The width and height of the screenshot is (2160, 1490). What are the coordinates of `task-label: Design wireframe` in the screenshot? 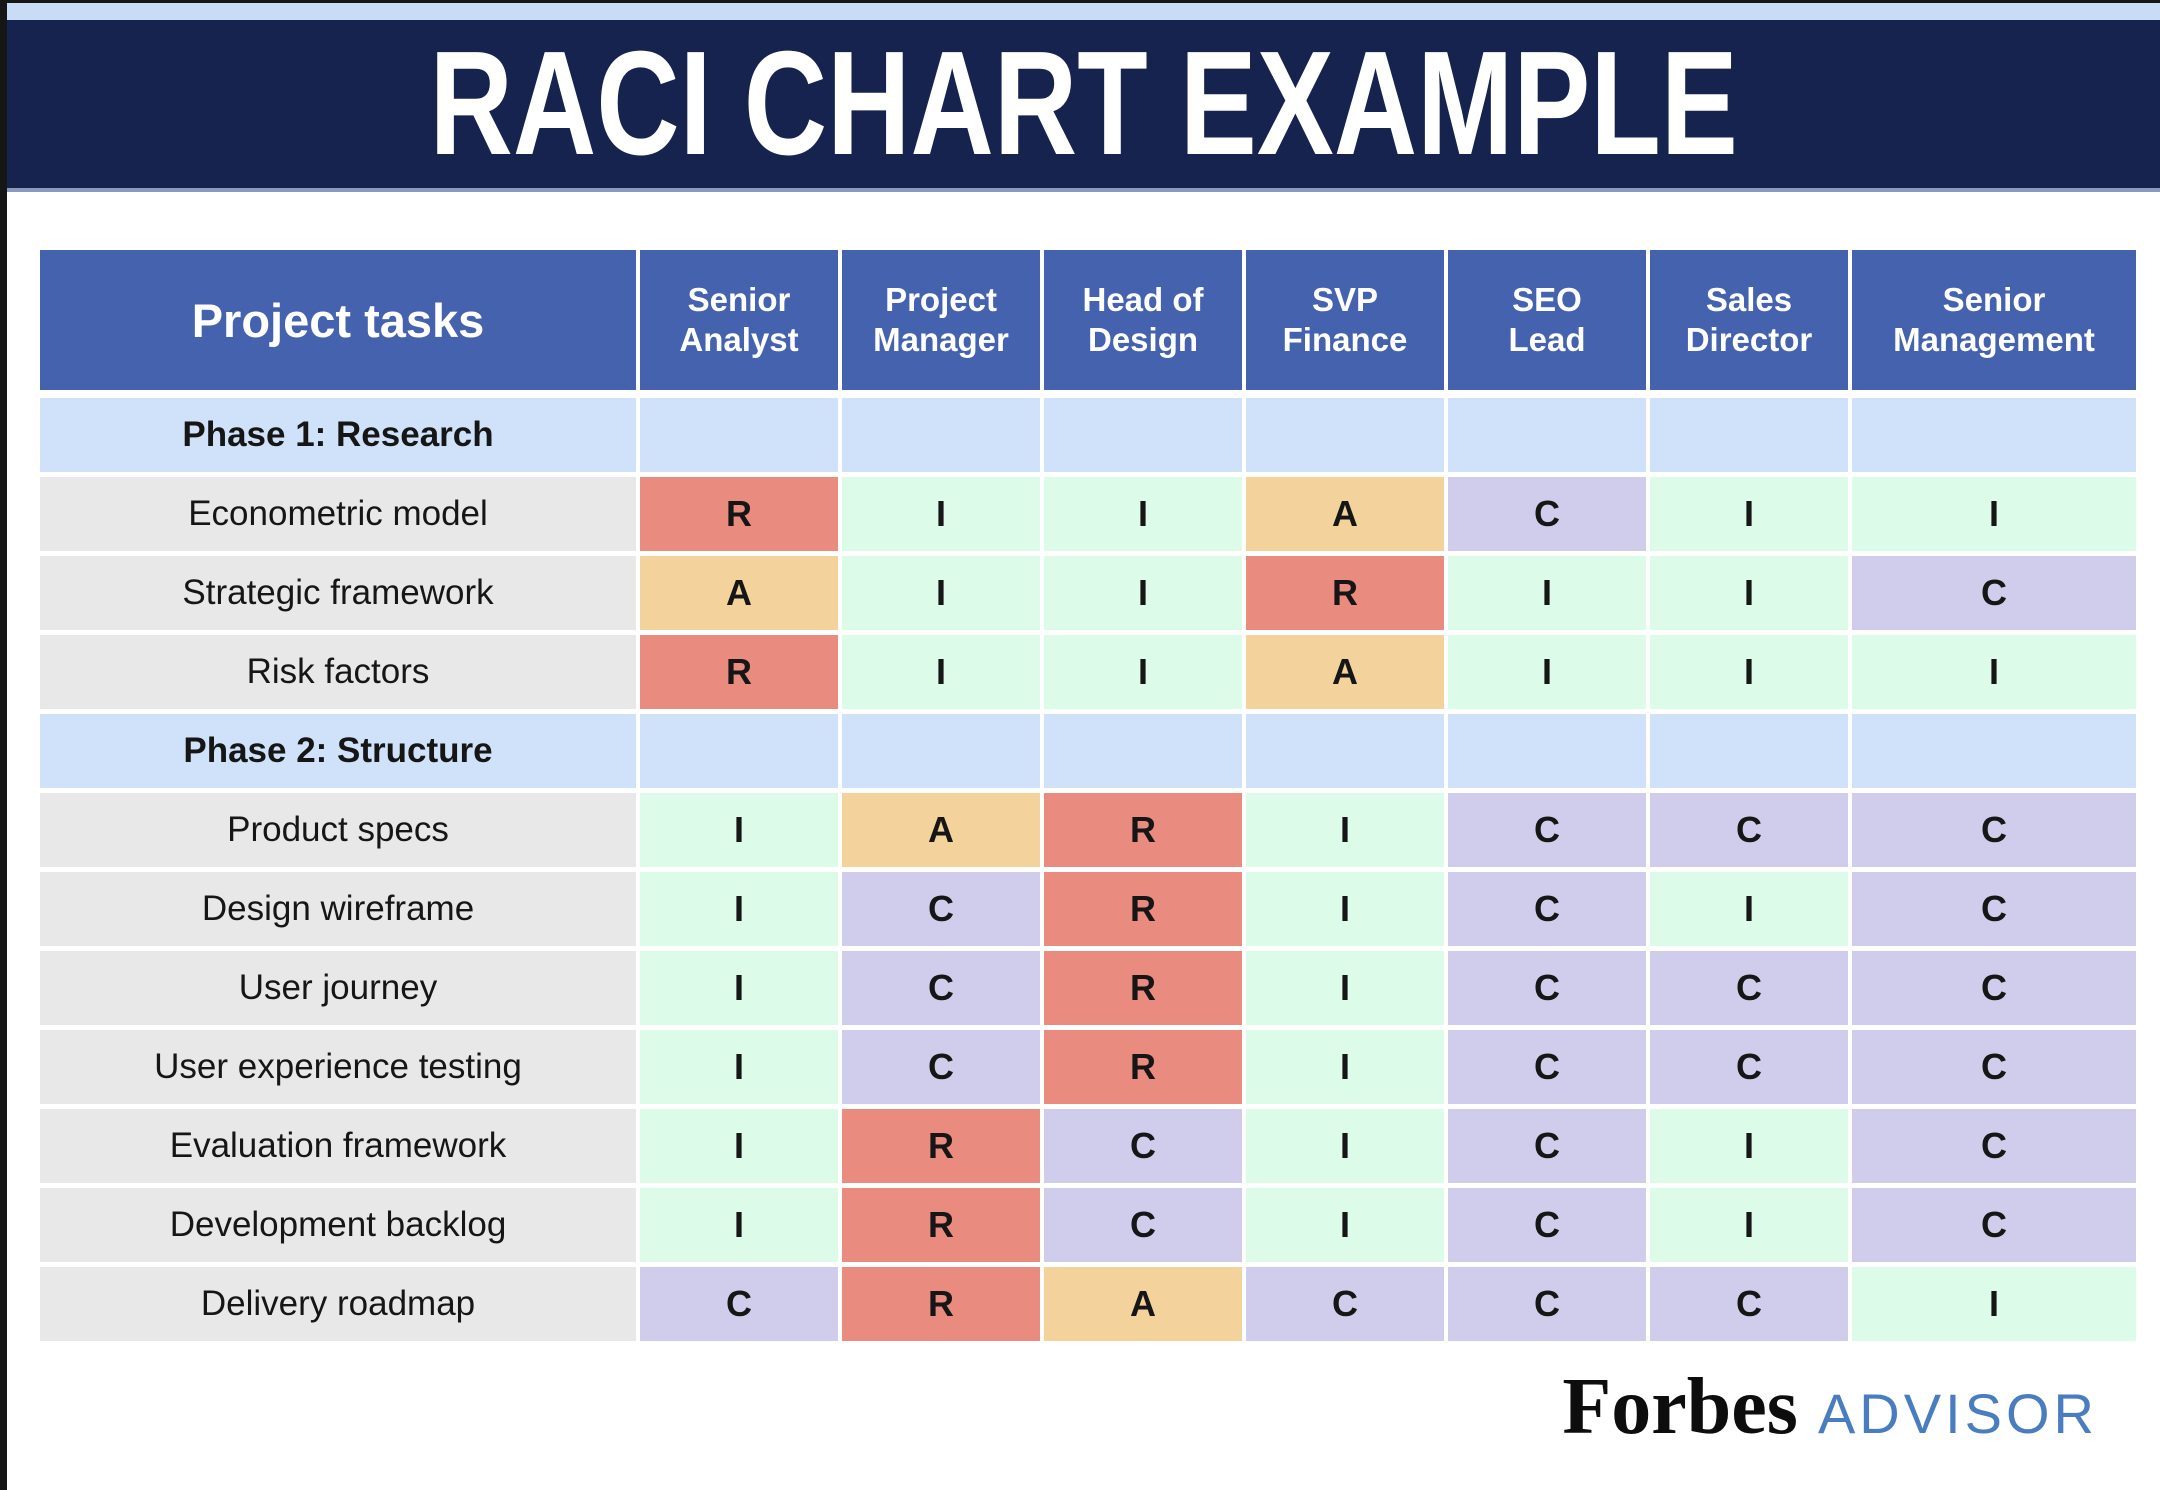 It's located at (338, 909).